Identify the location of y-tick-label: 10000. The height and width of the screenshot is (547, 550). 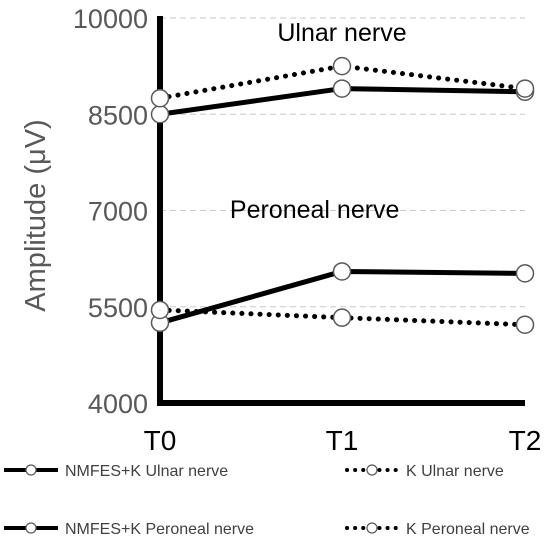
(110, 19).